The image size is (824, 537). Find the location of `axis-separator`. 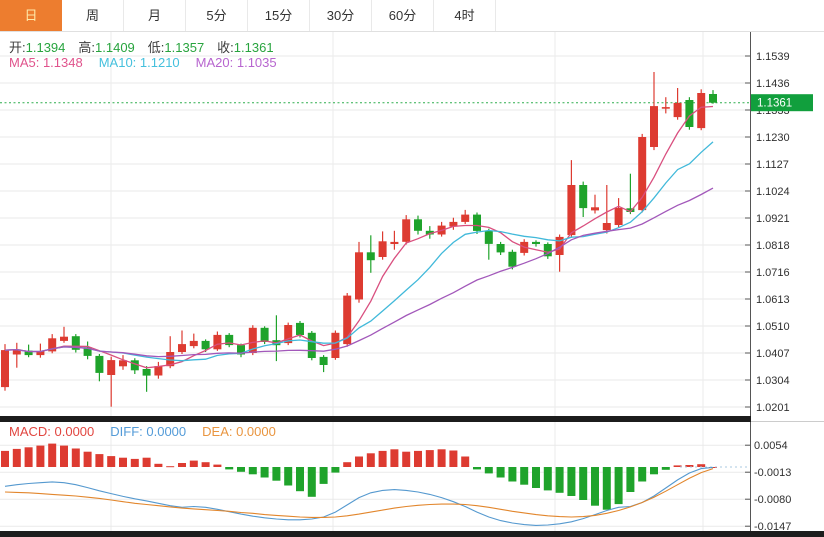

axis-separator is located at coordinates (787, 421).